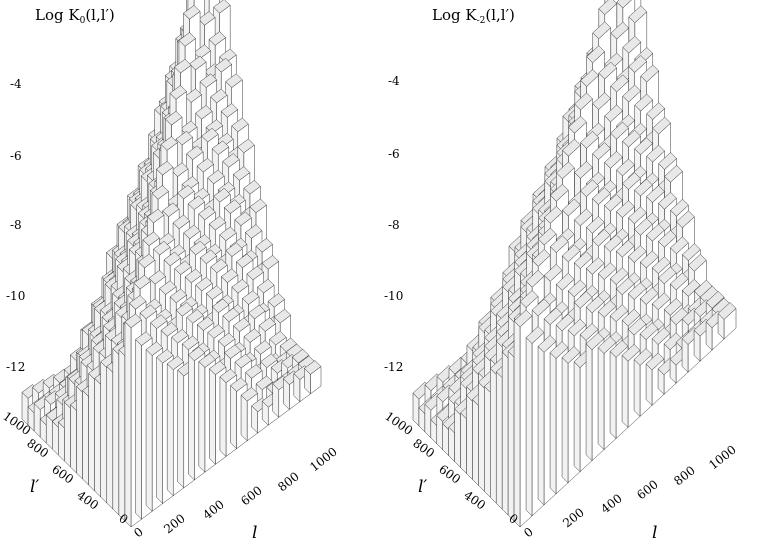 Image resolution: width=763 pixels, height=545 pixels. What do you see at coordinates (15, 296) in the screenshot?
I see `z-tick-label: -10` at bounding box center [15, 296].